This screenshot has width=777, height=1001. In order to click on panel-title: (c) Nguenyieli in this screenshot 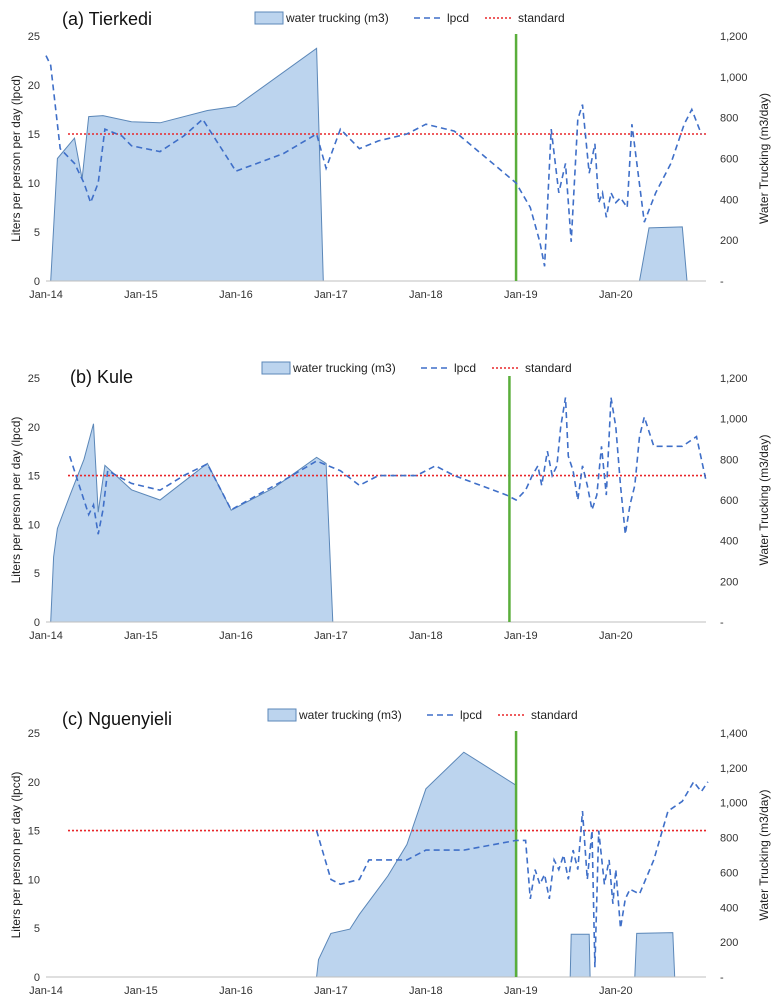, I will do `click(117, 719)`.